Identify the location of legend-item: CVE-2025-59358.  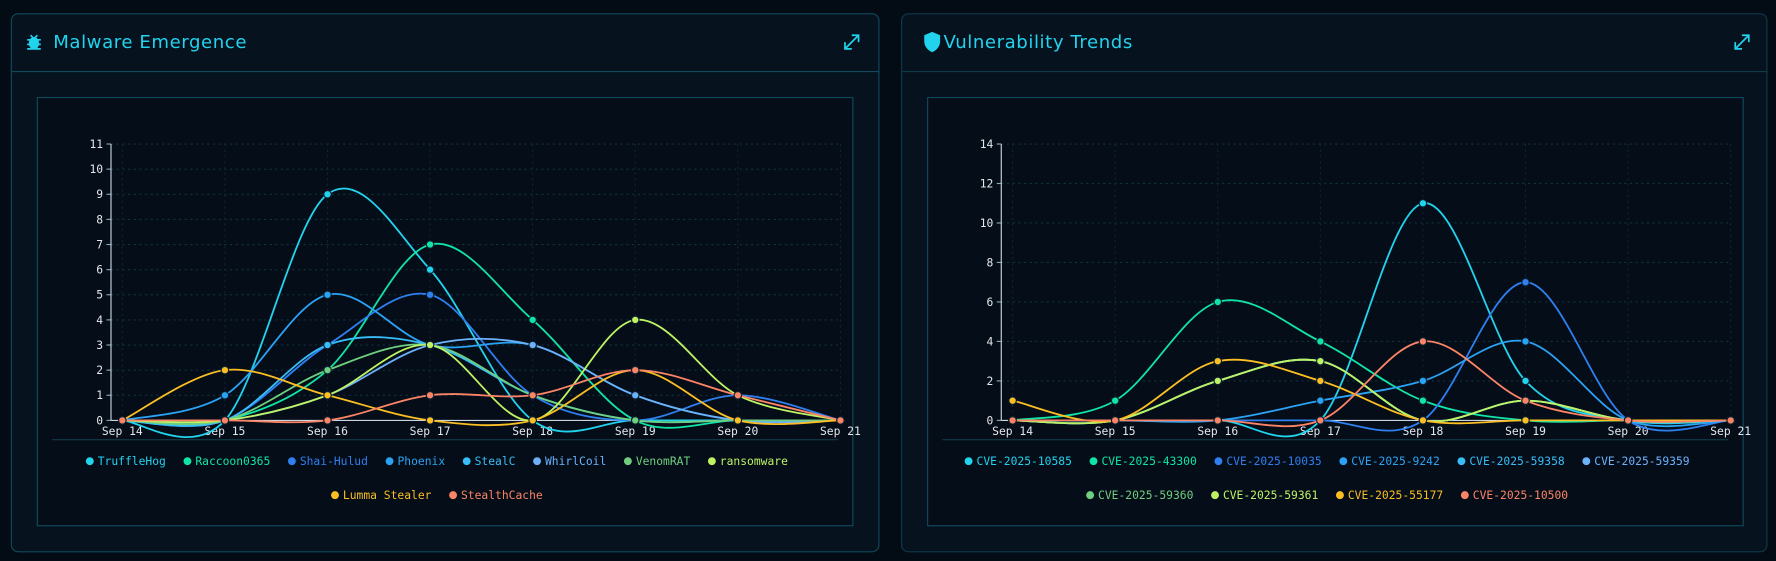
(1511, 461).